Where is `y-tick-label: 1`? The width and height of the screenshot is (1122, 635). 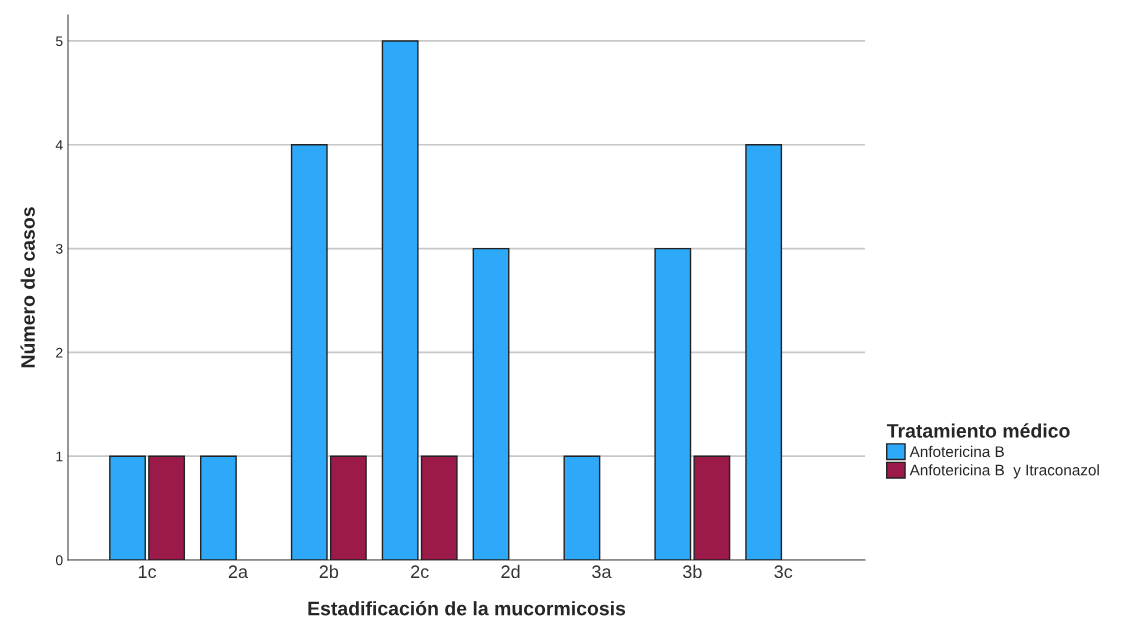 y-tick-label: 1 is located at coordinates (59, 456).